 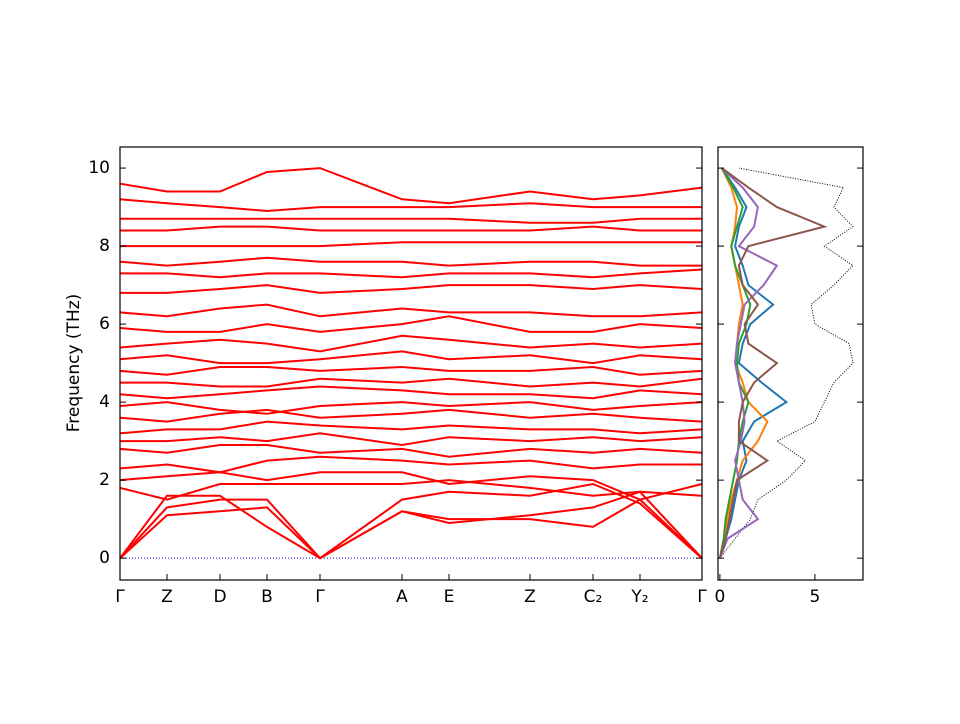 What do you see at coordinates (719, 597) in the screenshot?
I see `x-tick-label: 0` at bounding box center [719, 597].